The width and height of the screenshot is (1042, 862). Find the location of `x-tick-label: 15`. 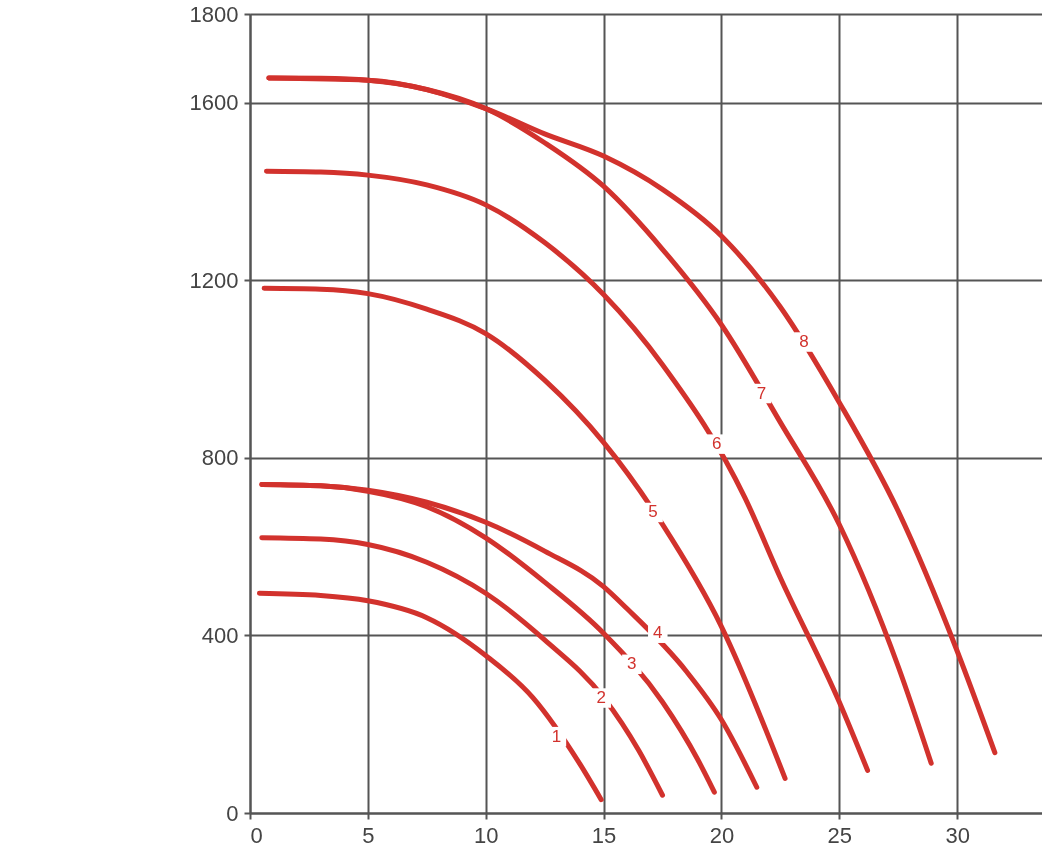

x-tick-label: 15 is located at coordinates (604, 835).